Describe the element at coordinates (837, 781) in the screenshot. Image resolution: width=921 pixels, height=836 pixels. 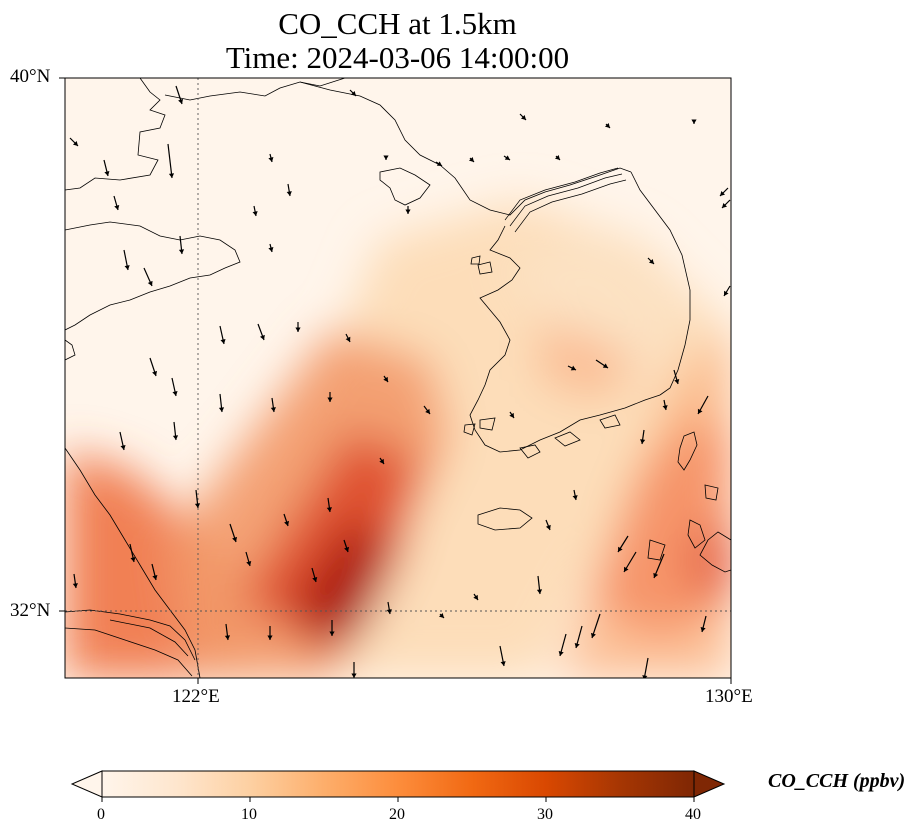
I see `colorbar-label: CO_CCH (ppbv)` at that location.